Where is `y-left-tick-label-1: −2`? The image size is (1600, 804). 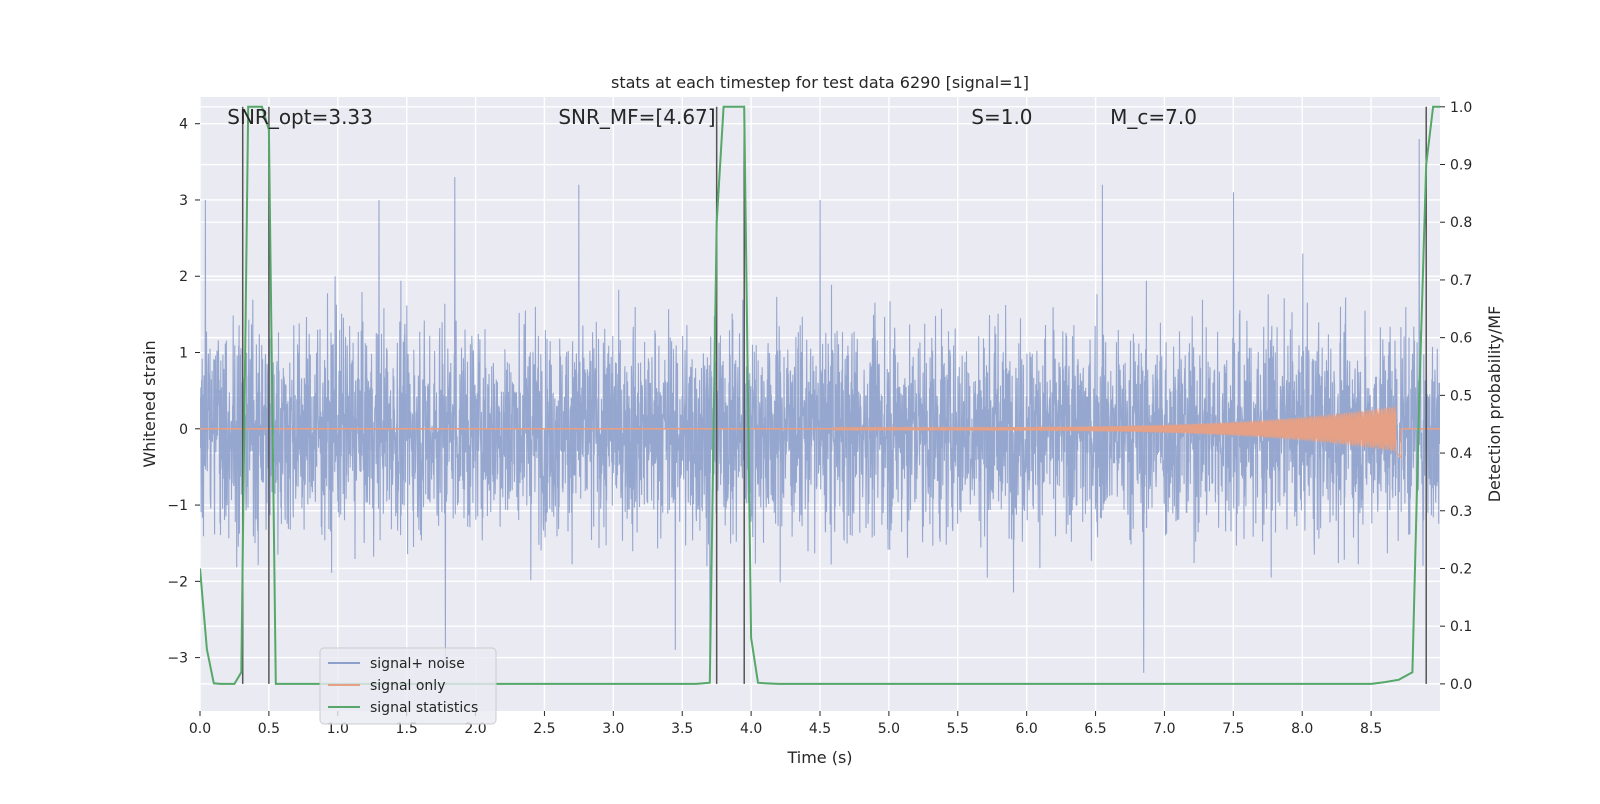 y-left-tick-label-1: −2 is located at coordinates (177, 582).